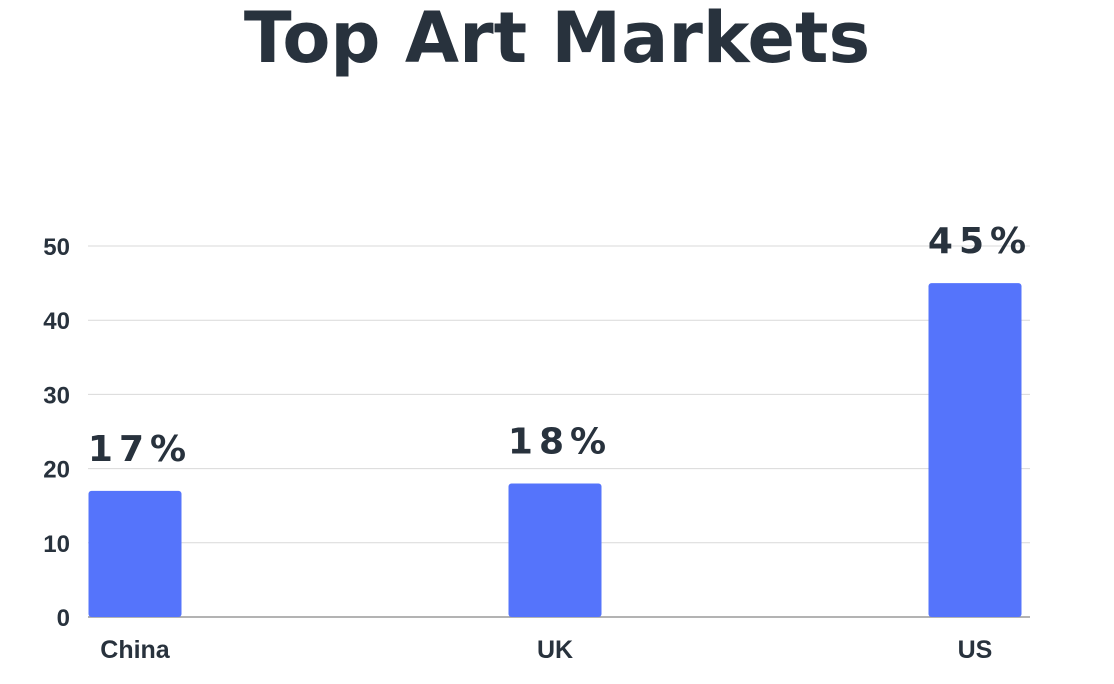 This screenshot has width=1114, height=684. What do you see at coordinates (555, 550) in the screenshot?
I see `bar-uk` at bounding box center [555, 550].